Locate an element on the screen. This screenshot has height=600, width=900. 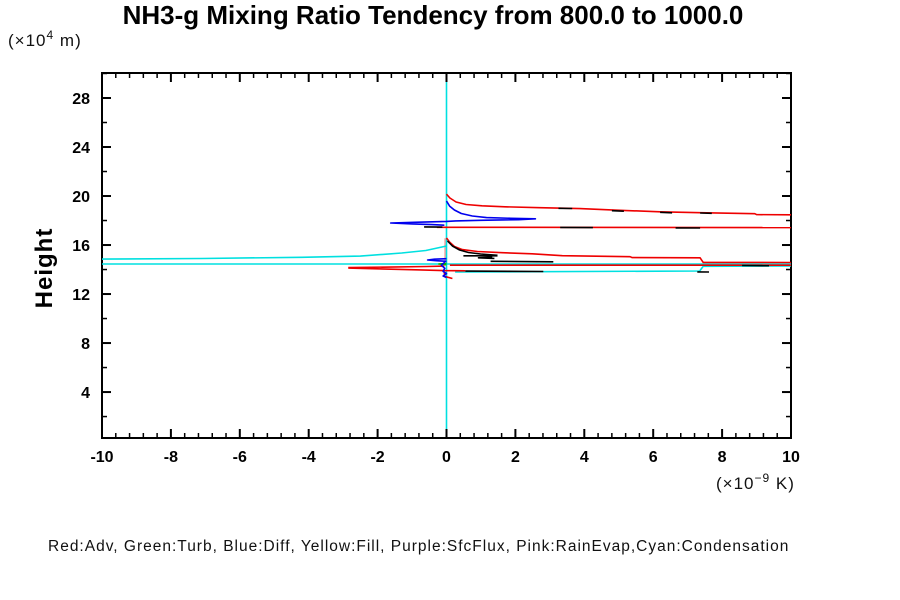
y-unit-pre: (×10 is located at coordinates (27, 40).